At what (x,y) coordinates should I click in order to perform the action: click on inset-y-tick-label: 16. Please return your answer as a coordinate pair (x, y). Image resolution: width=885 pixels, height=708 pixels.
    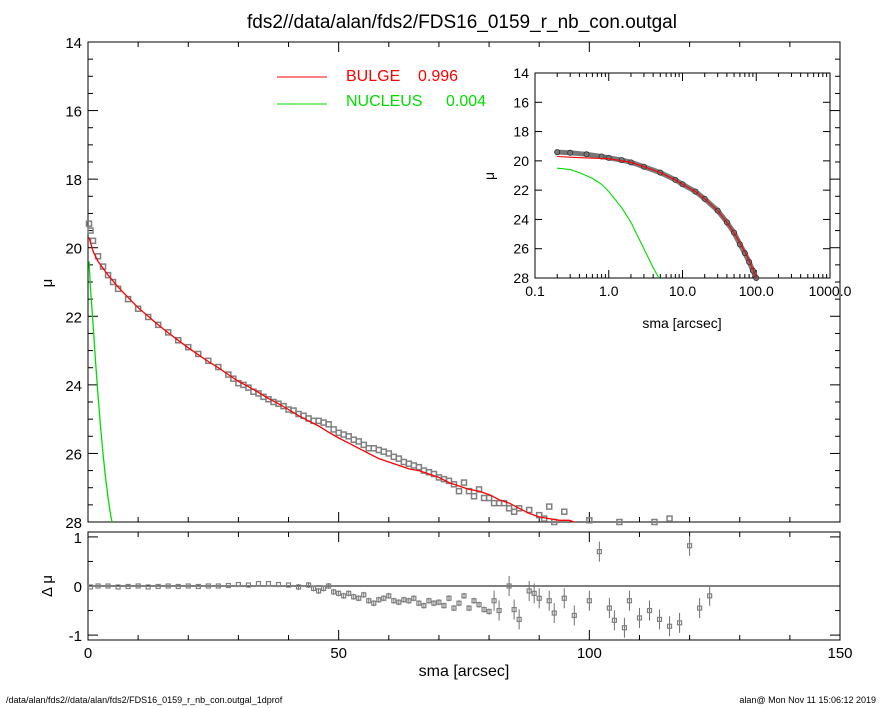
    Looking at the image, I should click on (521, 102).